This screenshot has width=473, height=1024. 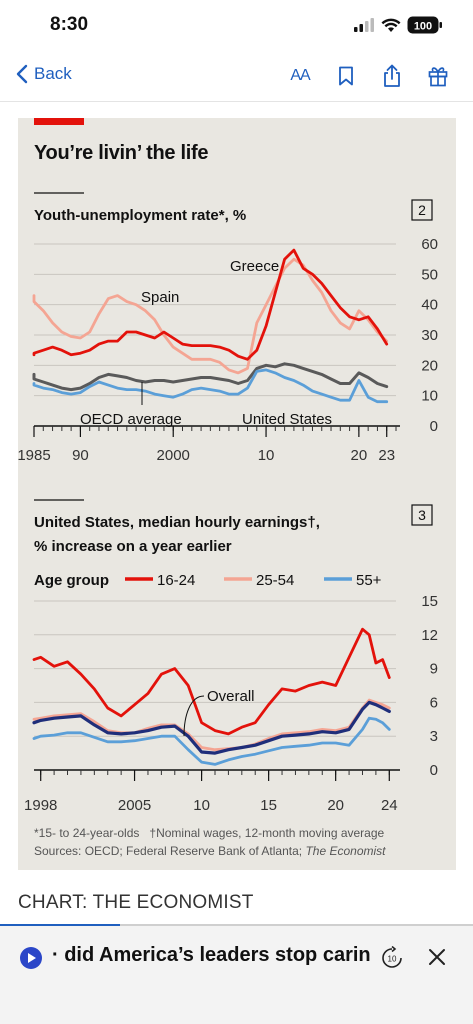 I want to click on y-tick-label: 3, so click(x=434, y=736).